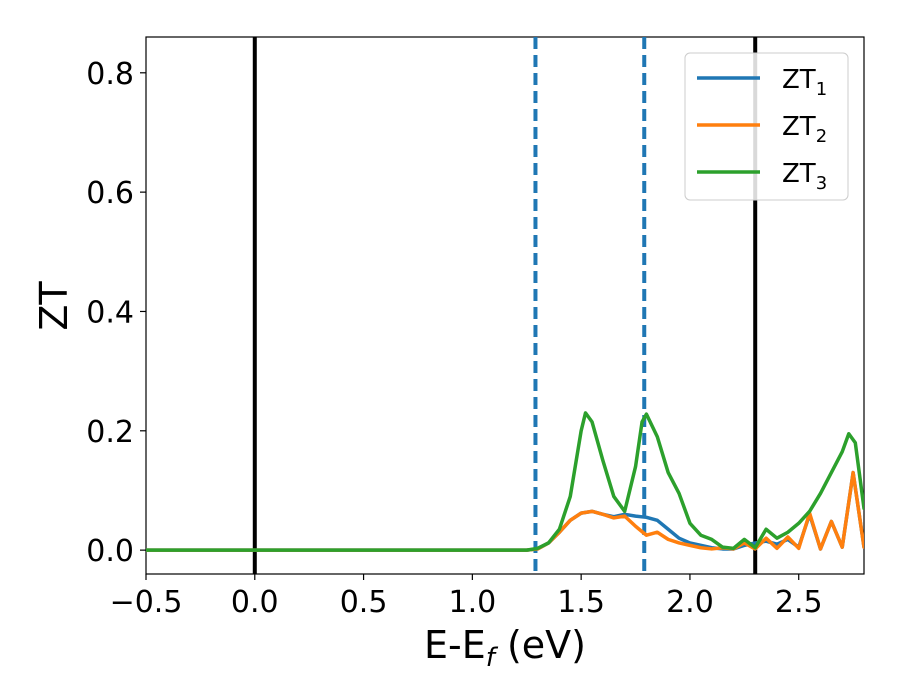  Describe the element at coordinates (255, 602) in the screenshot. I see `x-tick-label: 0.0` at that location.